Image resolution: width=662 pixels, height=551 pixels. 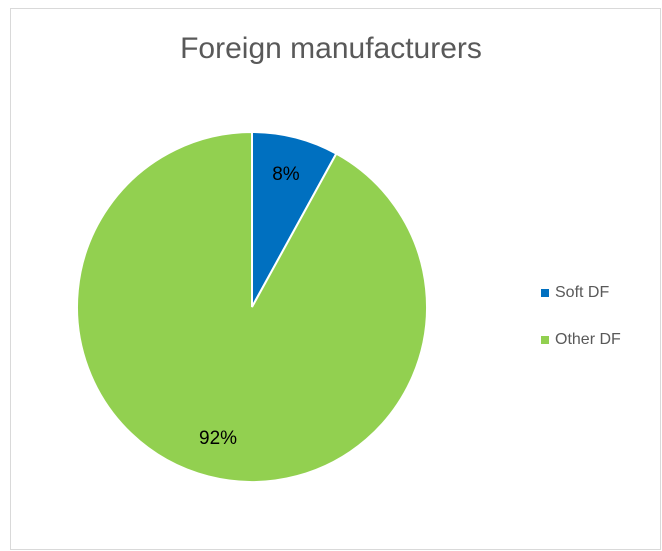 I want to click on legend-label: Other DF, so click(x=588, y=339).